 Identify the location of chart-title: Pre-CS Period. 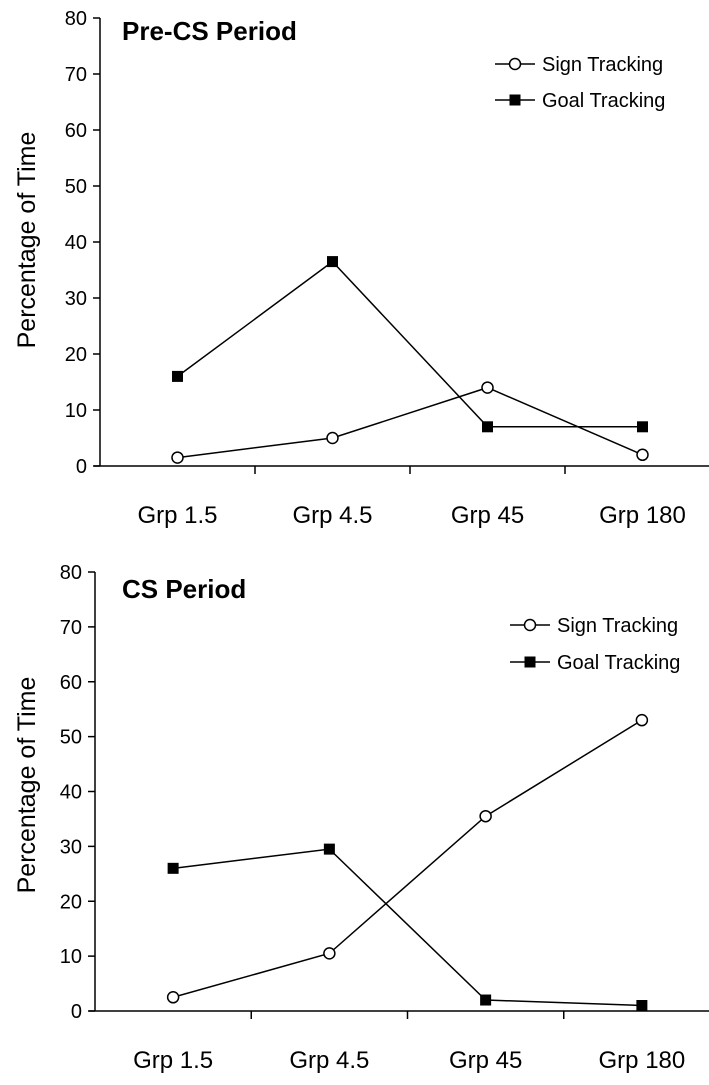
(209, 31).